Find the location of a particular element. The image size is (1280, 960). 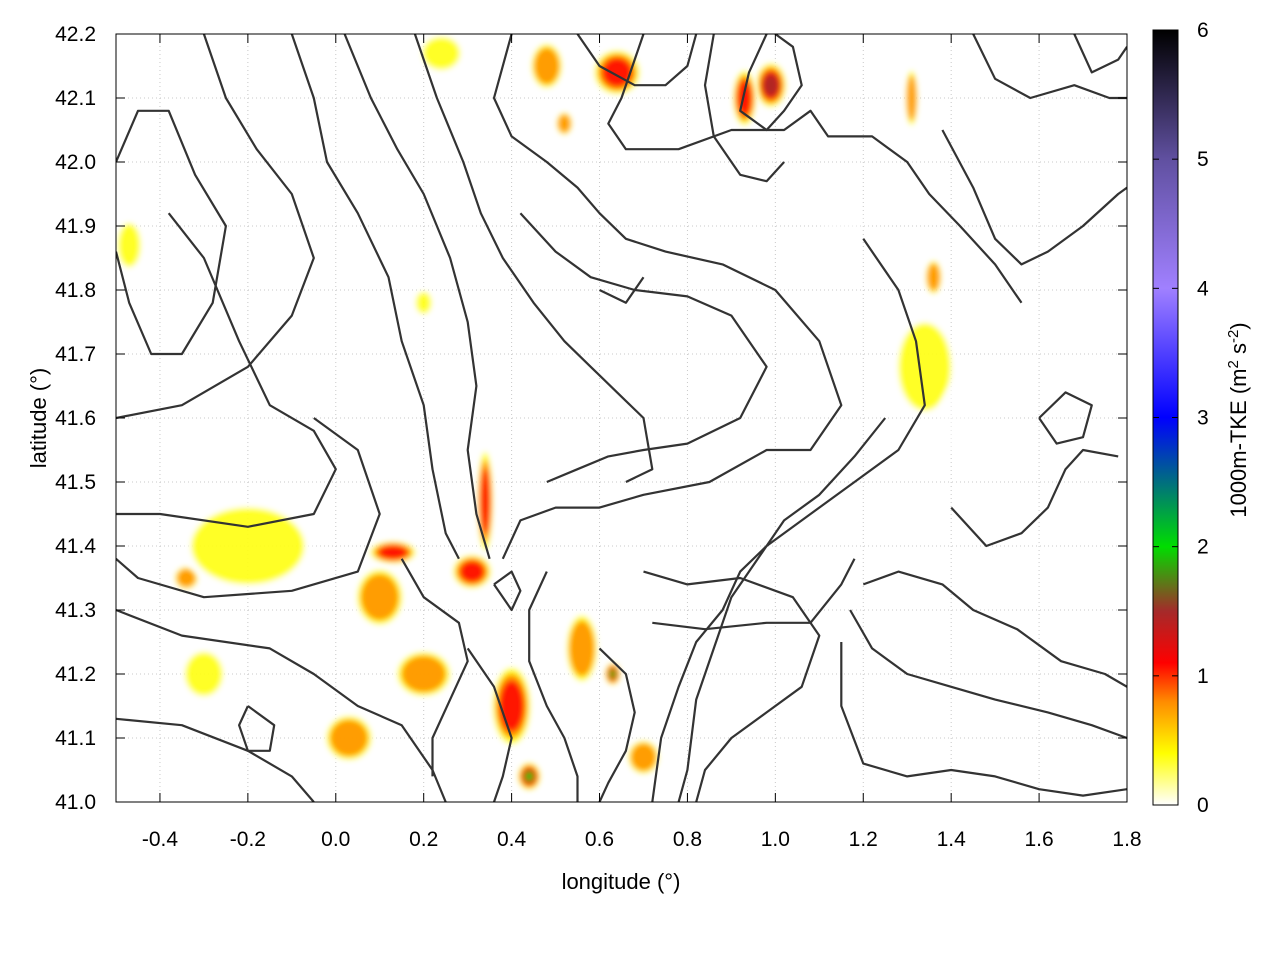

colorbar-ticks: 0 1 2 3 4 5 6 is located at coordinates (1181, 418).